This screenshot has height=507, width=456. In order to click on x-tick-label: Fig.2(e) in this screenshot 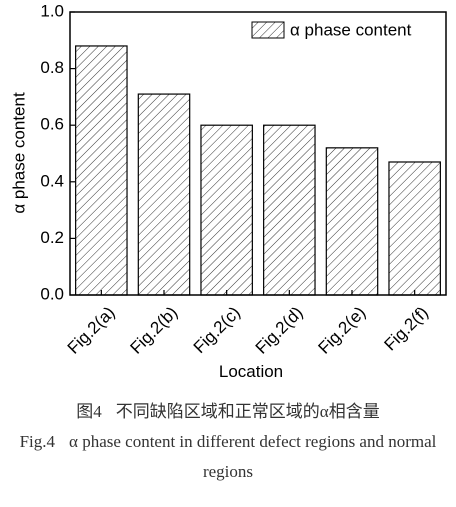, I will do `click(341, 330)`.